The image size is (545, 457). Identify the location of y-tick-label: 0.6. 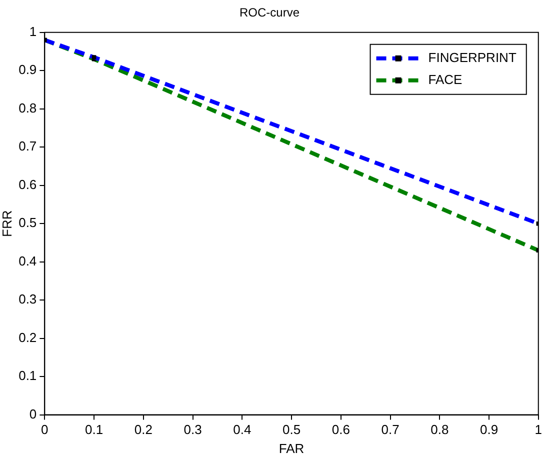
(27, 184).